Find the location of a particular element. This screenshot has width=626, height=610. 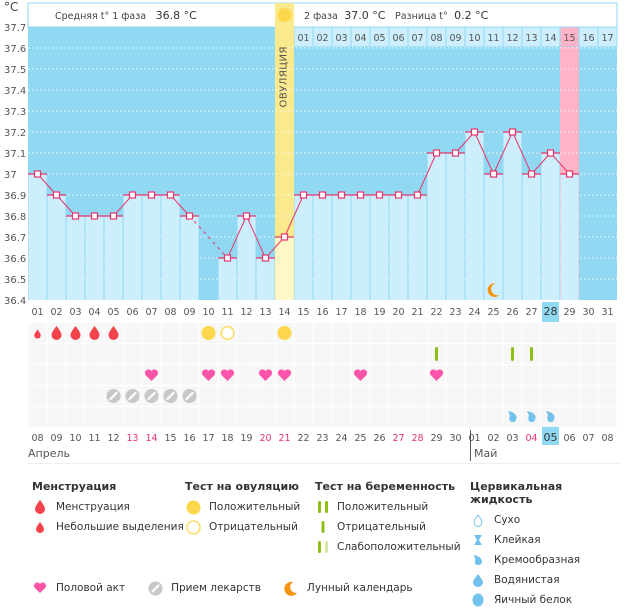

y-tick-label: 36.9 is located at coordinates (15, 196).